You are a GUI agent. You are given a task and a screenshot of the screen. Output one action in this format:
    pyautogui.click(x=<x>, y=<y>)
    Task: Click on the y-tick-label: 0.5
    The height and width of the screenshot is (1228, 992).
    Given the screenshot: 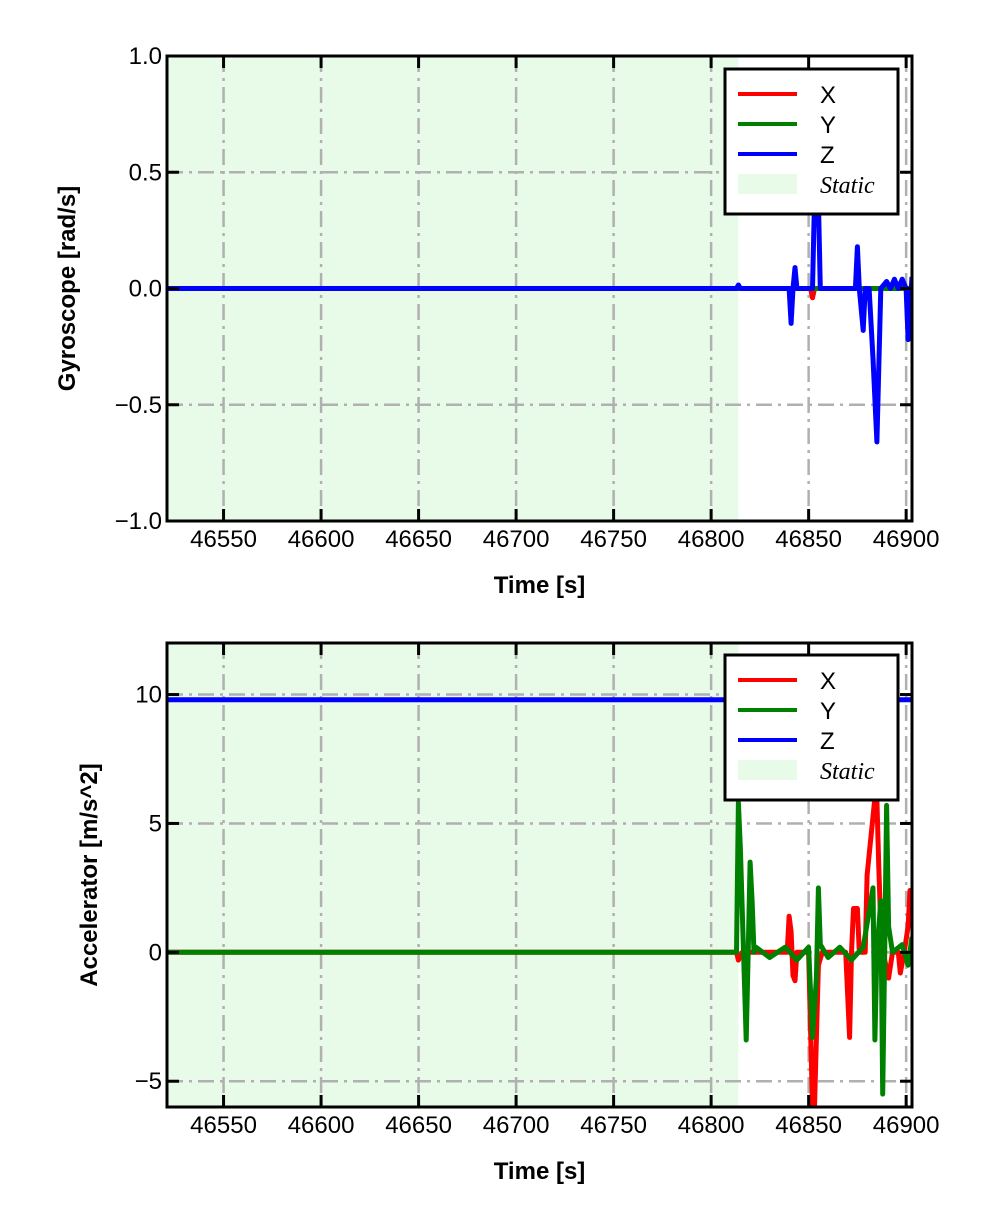 What is the action you would take?
    pyautogui.click(x=145, y=172)
    